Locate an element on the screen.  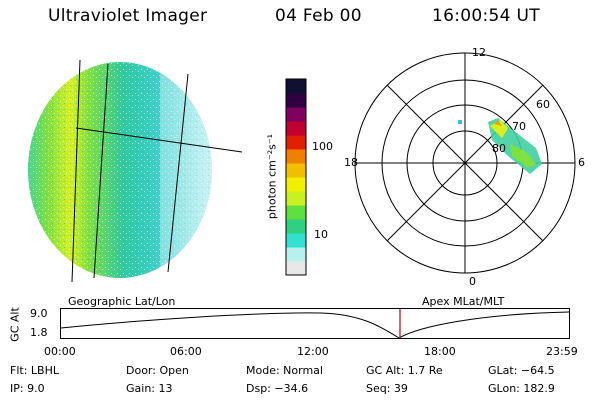
timeline-ytick-high: 9.0 is located at coordinates (39, 313).